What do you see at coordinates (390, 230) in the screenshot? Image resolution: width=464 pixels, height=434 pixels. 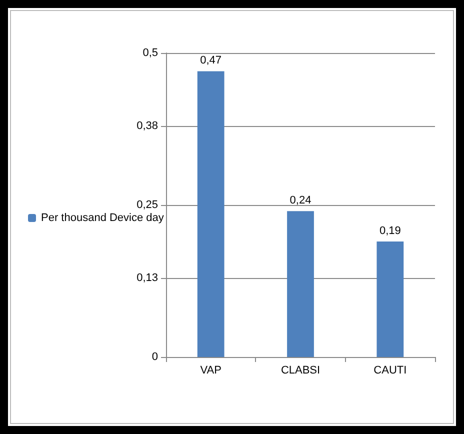 I see `data-label: 0,19` at bounding box center [390, 230].